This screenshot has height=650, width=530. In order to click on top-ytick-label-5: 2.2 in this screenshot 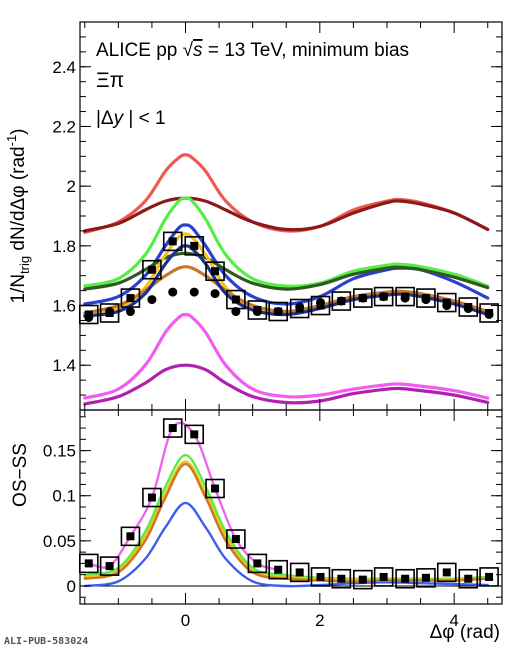, I will do `click(64, 126)`.